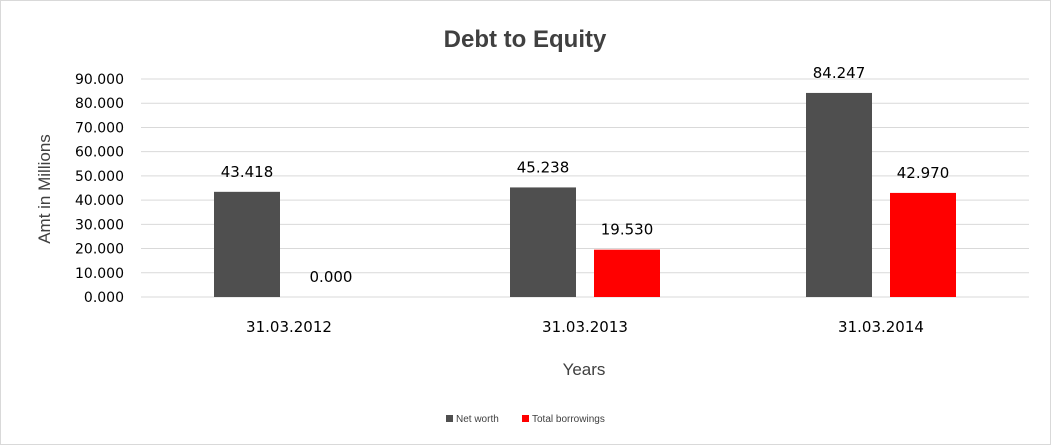 The height and width of the screenshot is (446, 1051). I want to click on data-label: 43.418, so click(247, 172).